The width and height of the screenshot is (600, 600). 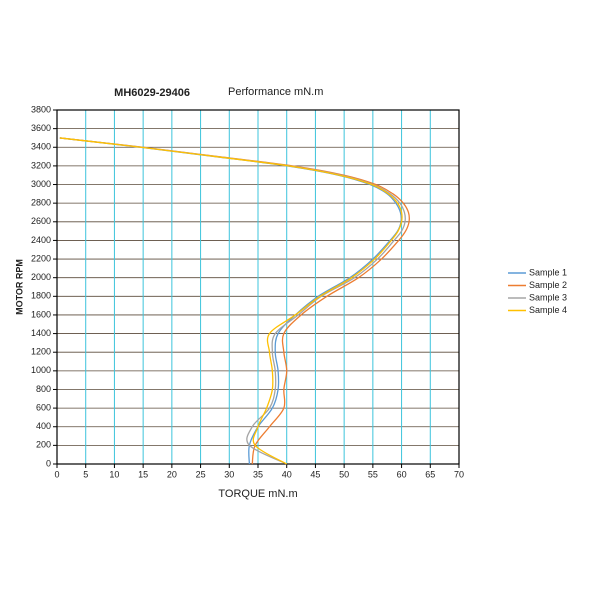 I want to click on y-tick-label: 3000, so click(x=41, y=184).